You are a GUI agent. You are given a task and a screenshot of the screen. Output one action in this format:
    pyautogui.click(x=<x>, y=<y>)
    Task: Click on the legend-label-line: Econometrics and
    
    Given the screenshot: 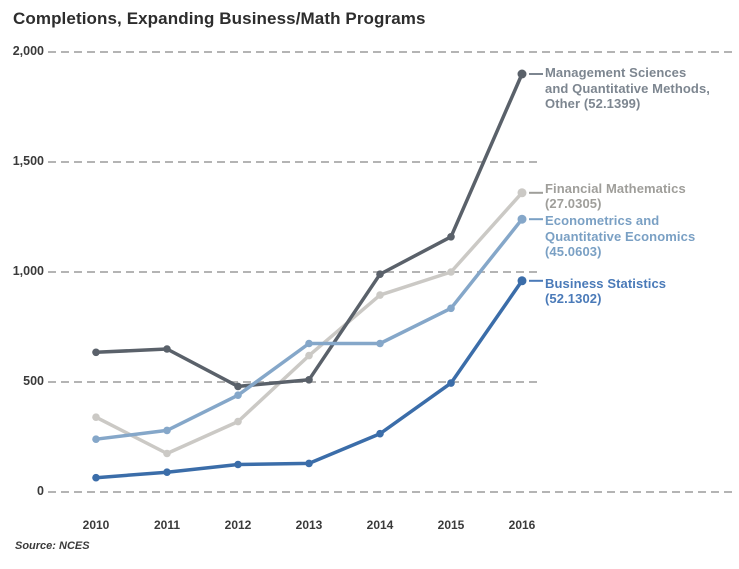 What is the action you would take?
    pyautogui.click(x=602, y=221)
    